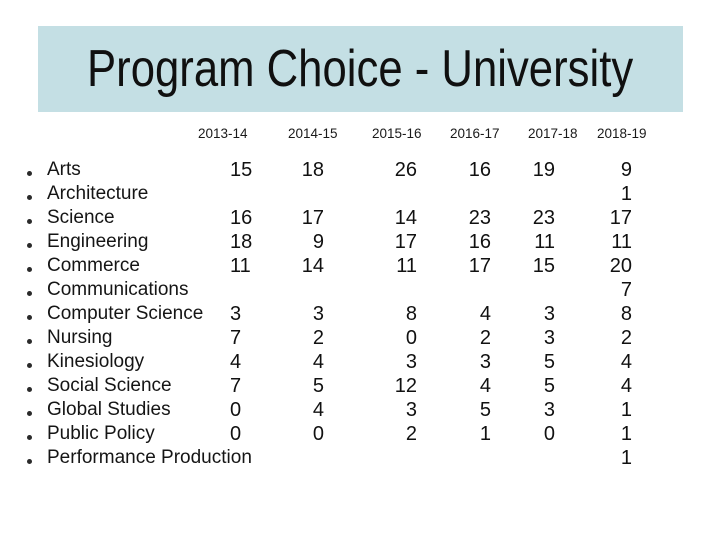  I want to click on program-label: Architecture, so click(98, 193).